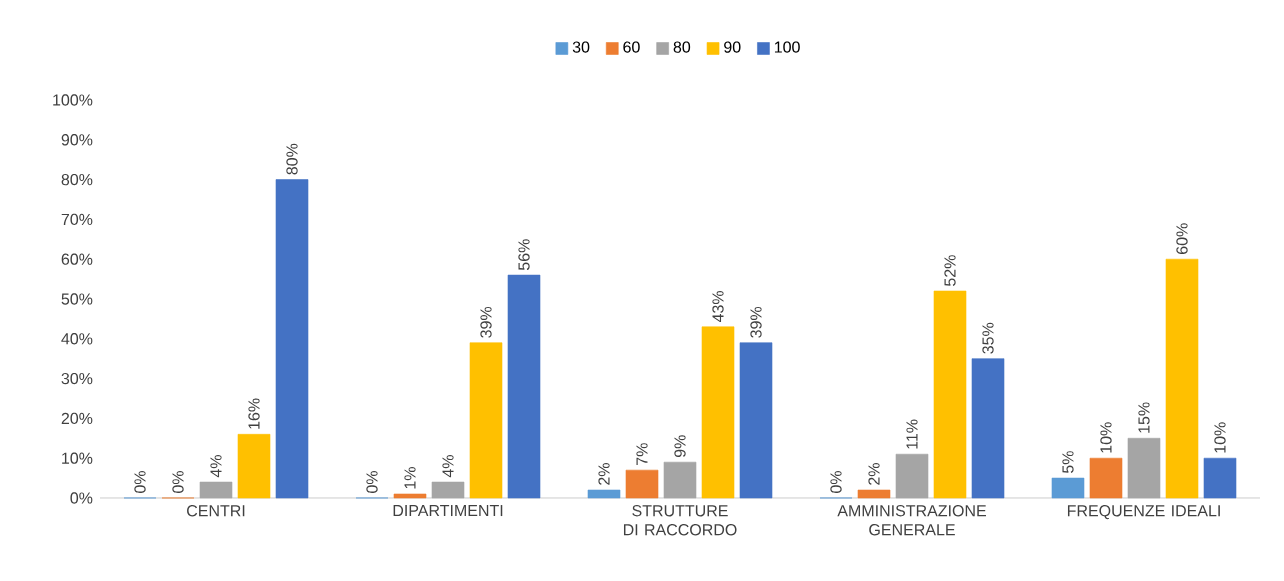 The height and width of the screenshot is (581, 1284). I want to click on y-tick-label: 0%, so click(81, 498).